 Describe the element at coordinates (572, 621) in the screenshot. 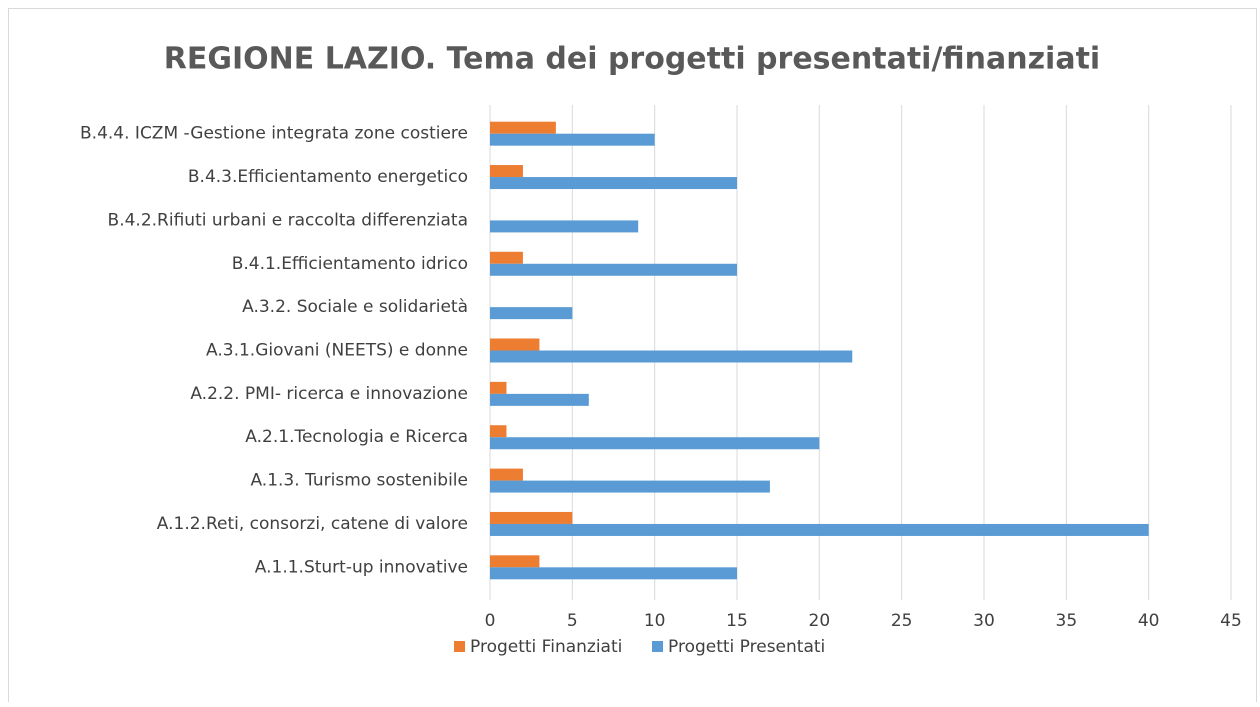

I see `x-tick-label: 5` at that location.